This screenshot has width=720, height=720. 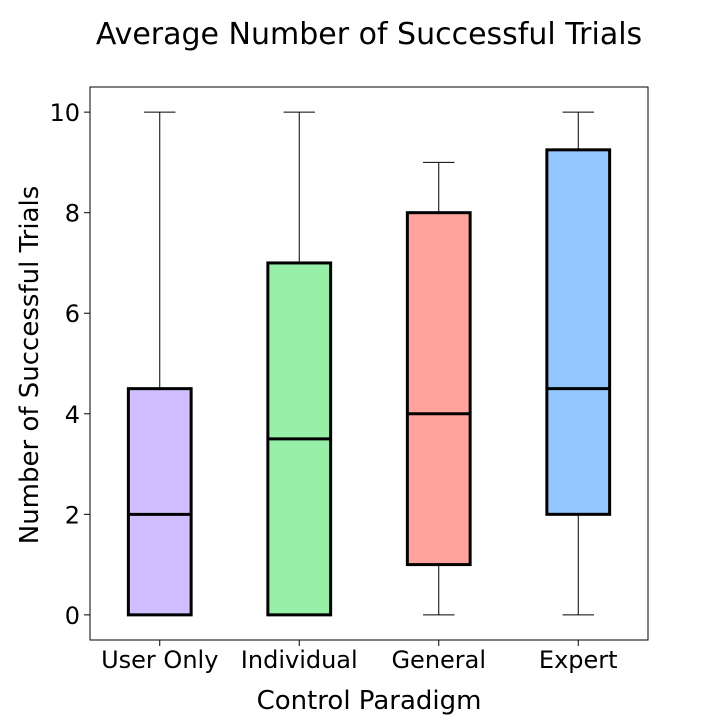 What do you see at coordinates (299, 660) in the screenshot?
I see `x-tick-label: Individual` at bounding box center [299, 660].